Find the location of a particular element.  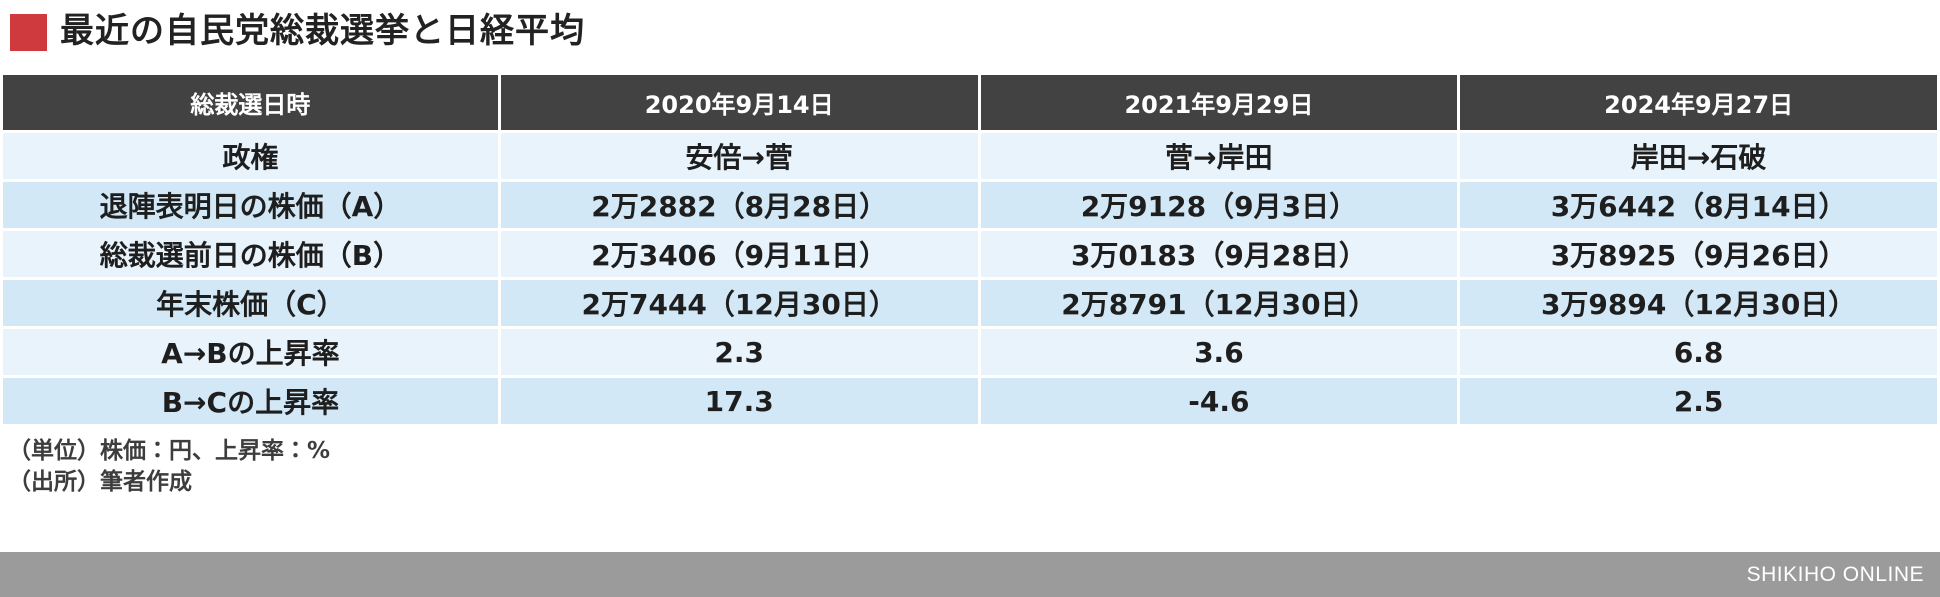

header-cell-2020: 2020年9月14日 is located at coordinates (739, 102).